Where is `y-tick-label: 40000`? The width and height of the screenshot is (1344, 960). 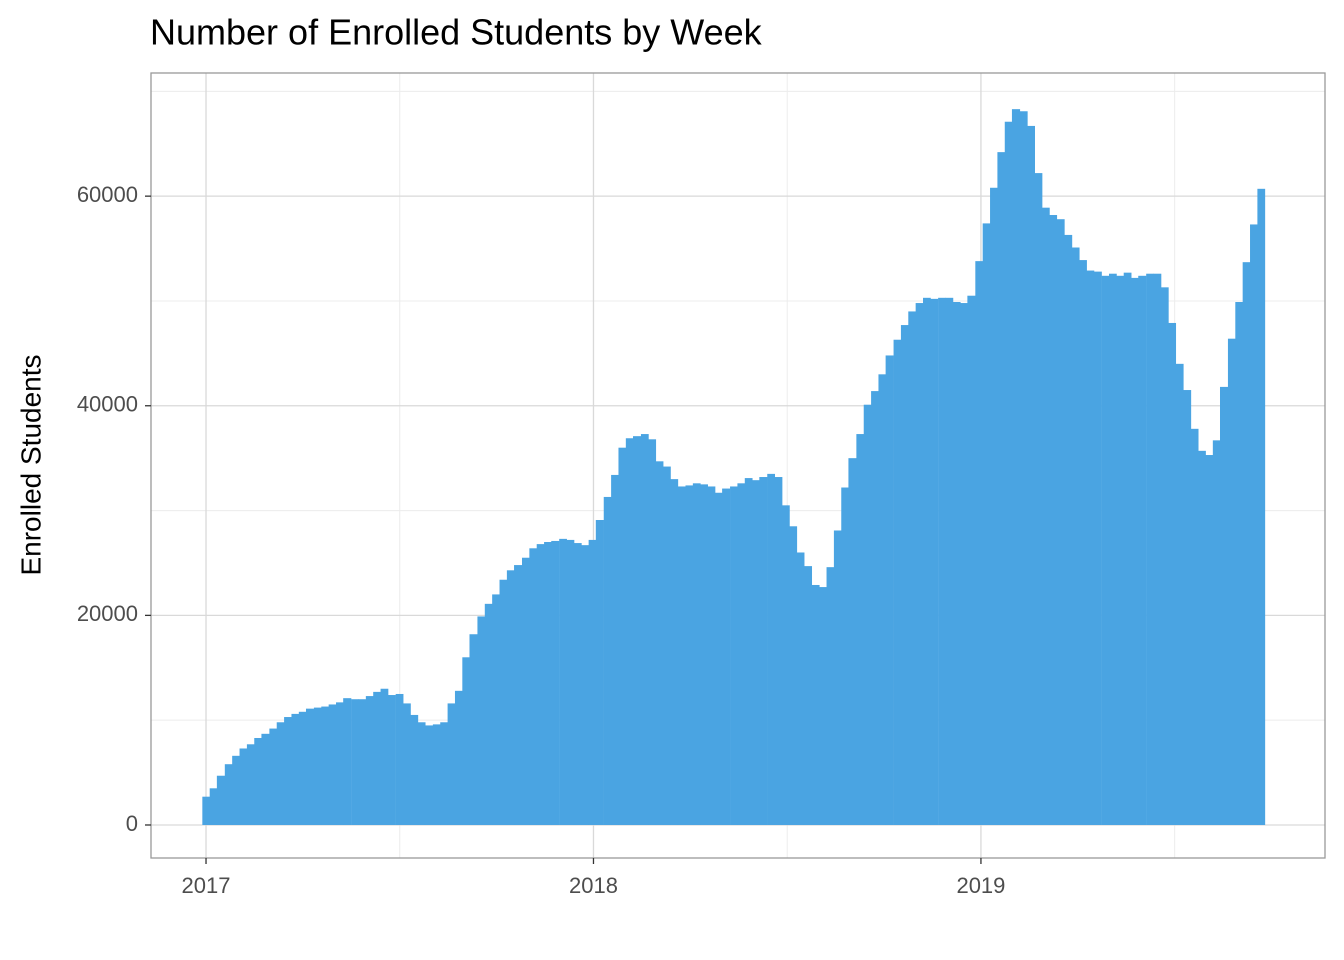
y-tick-label: 40000 is located at coordinates (107, 404).